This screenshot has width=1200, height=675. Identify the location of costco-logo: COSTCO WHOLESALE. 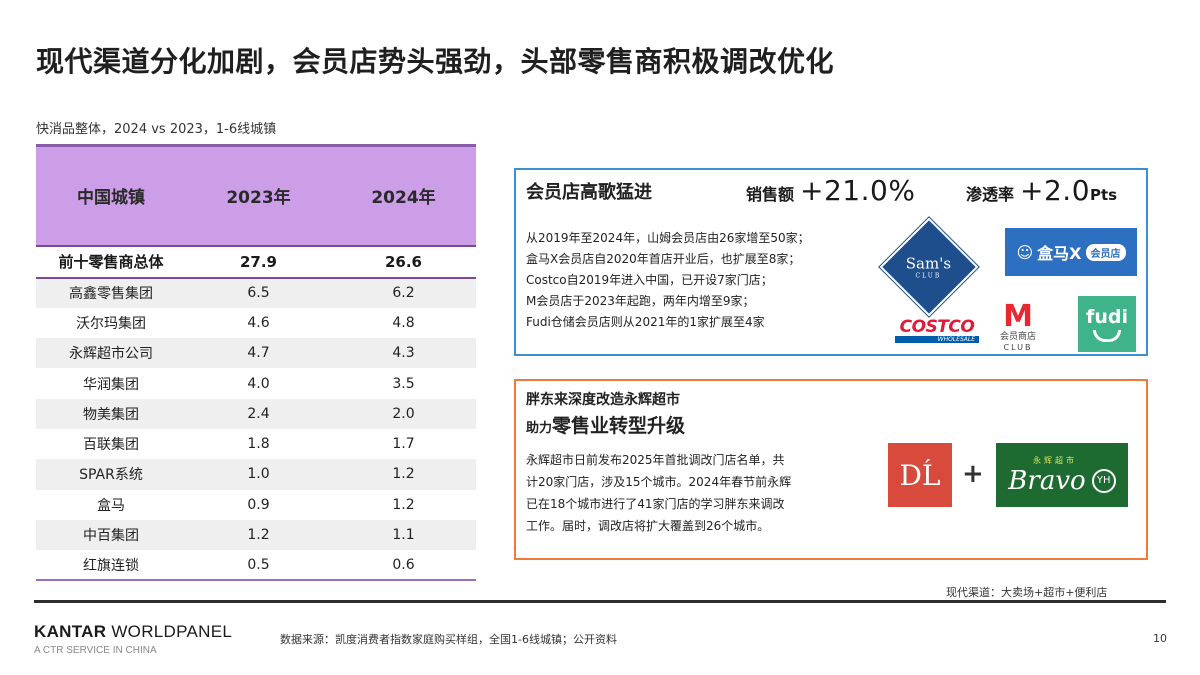
(937, 331).